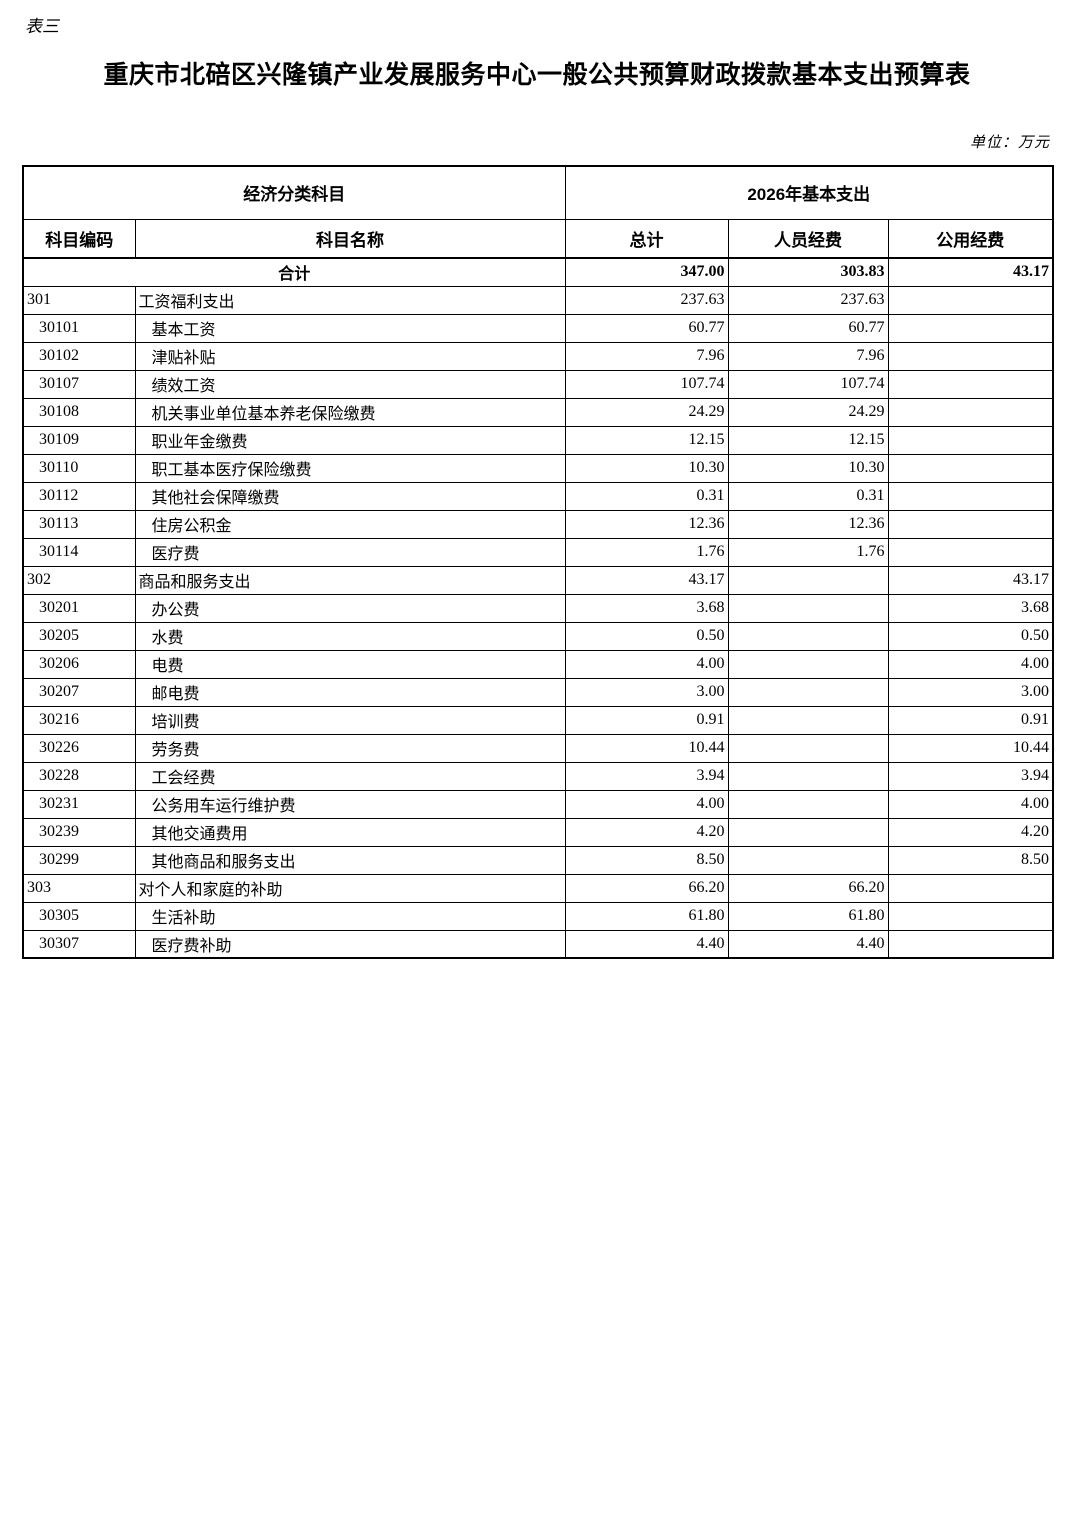 The width and height of the screenshot is (1074, 1520). I want to click on row-subject-name: 电费, so click(350, 664).